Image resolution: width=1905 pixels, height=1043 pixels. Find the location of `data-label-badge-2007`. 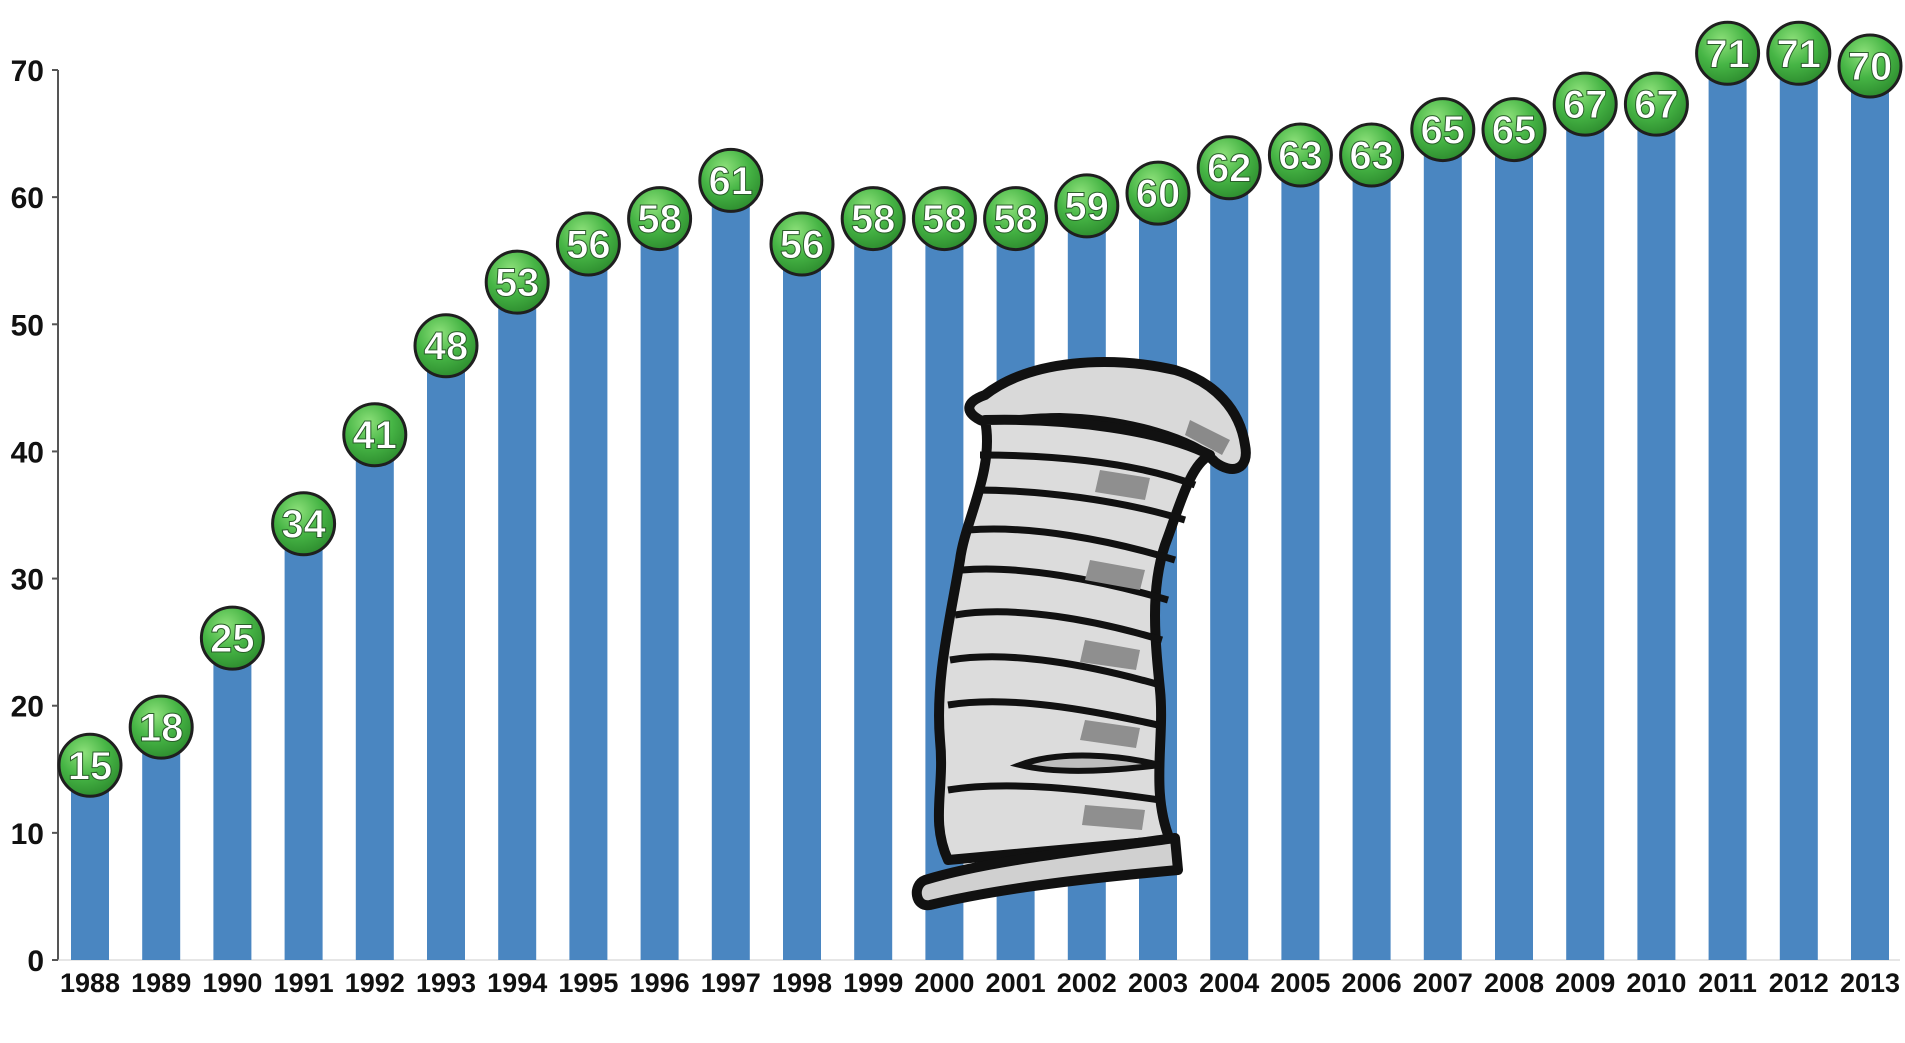

data-label-badge-2007 is located at coordinates (1443, 130).